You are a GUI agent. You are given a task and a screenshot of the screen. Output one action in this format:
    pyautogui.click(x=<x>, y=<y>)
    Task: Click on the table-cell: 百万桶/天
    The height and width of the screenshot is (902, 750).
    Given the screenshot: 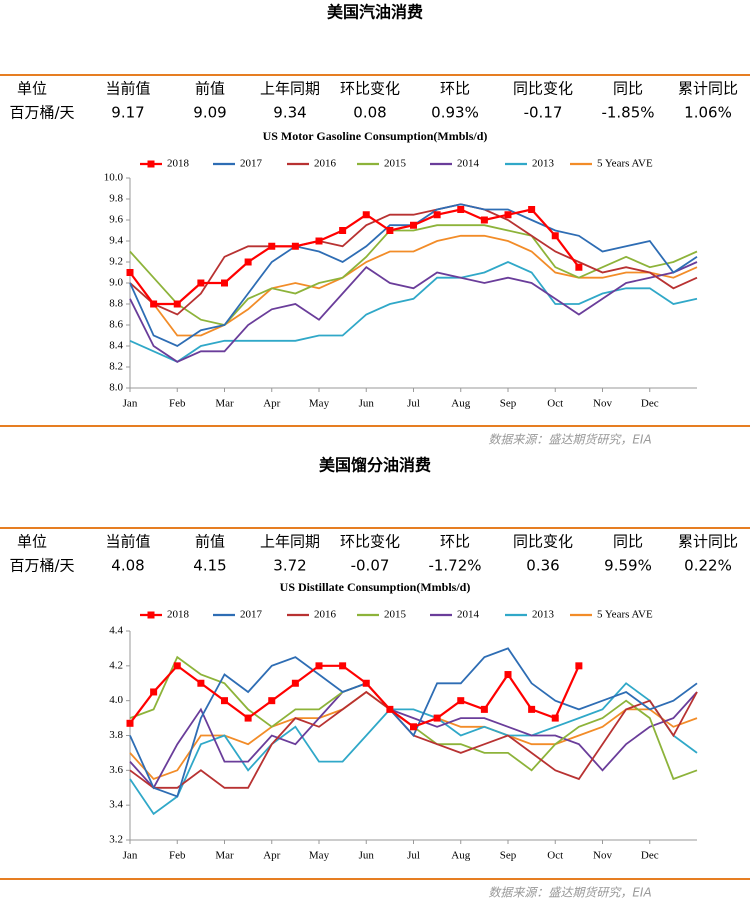 What is the action you would take?
    pyautogui.click(x=41, y=566)
    